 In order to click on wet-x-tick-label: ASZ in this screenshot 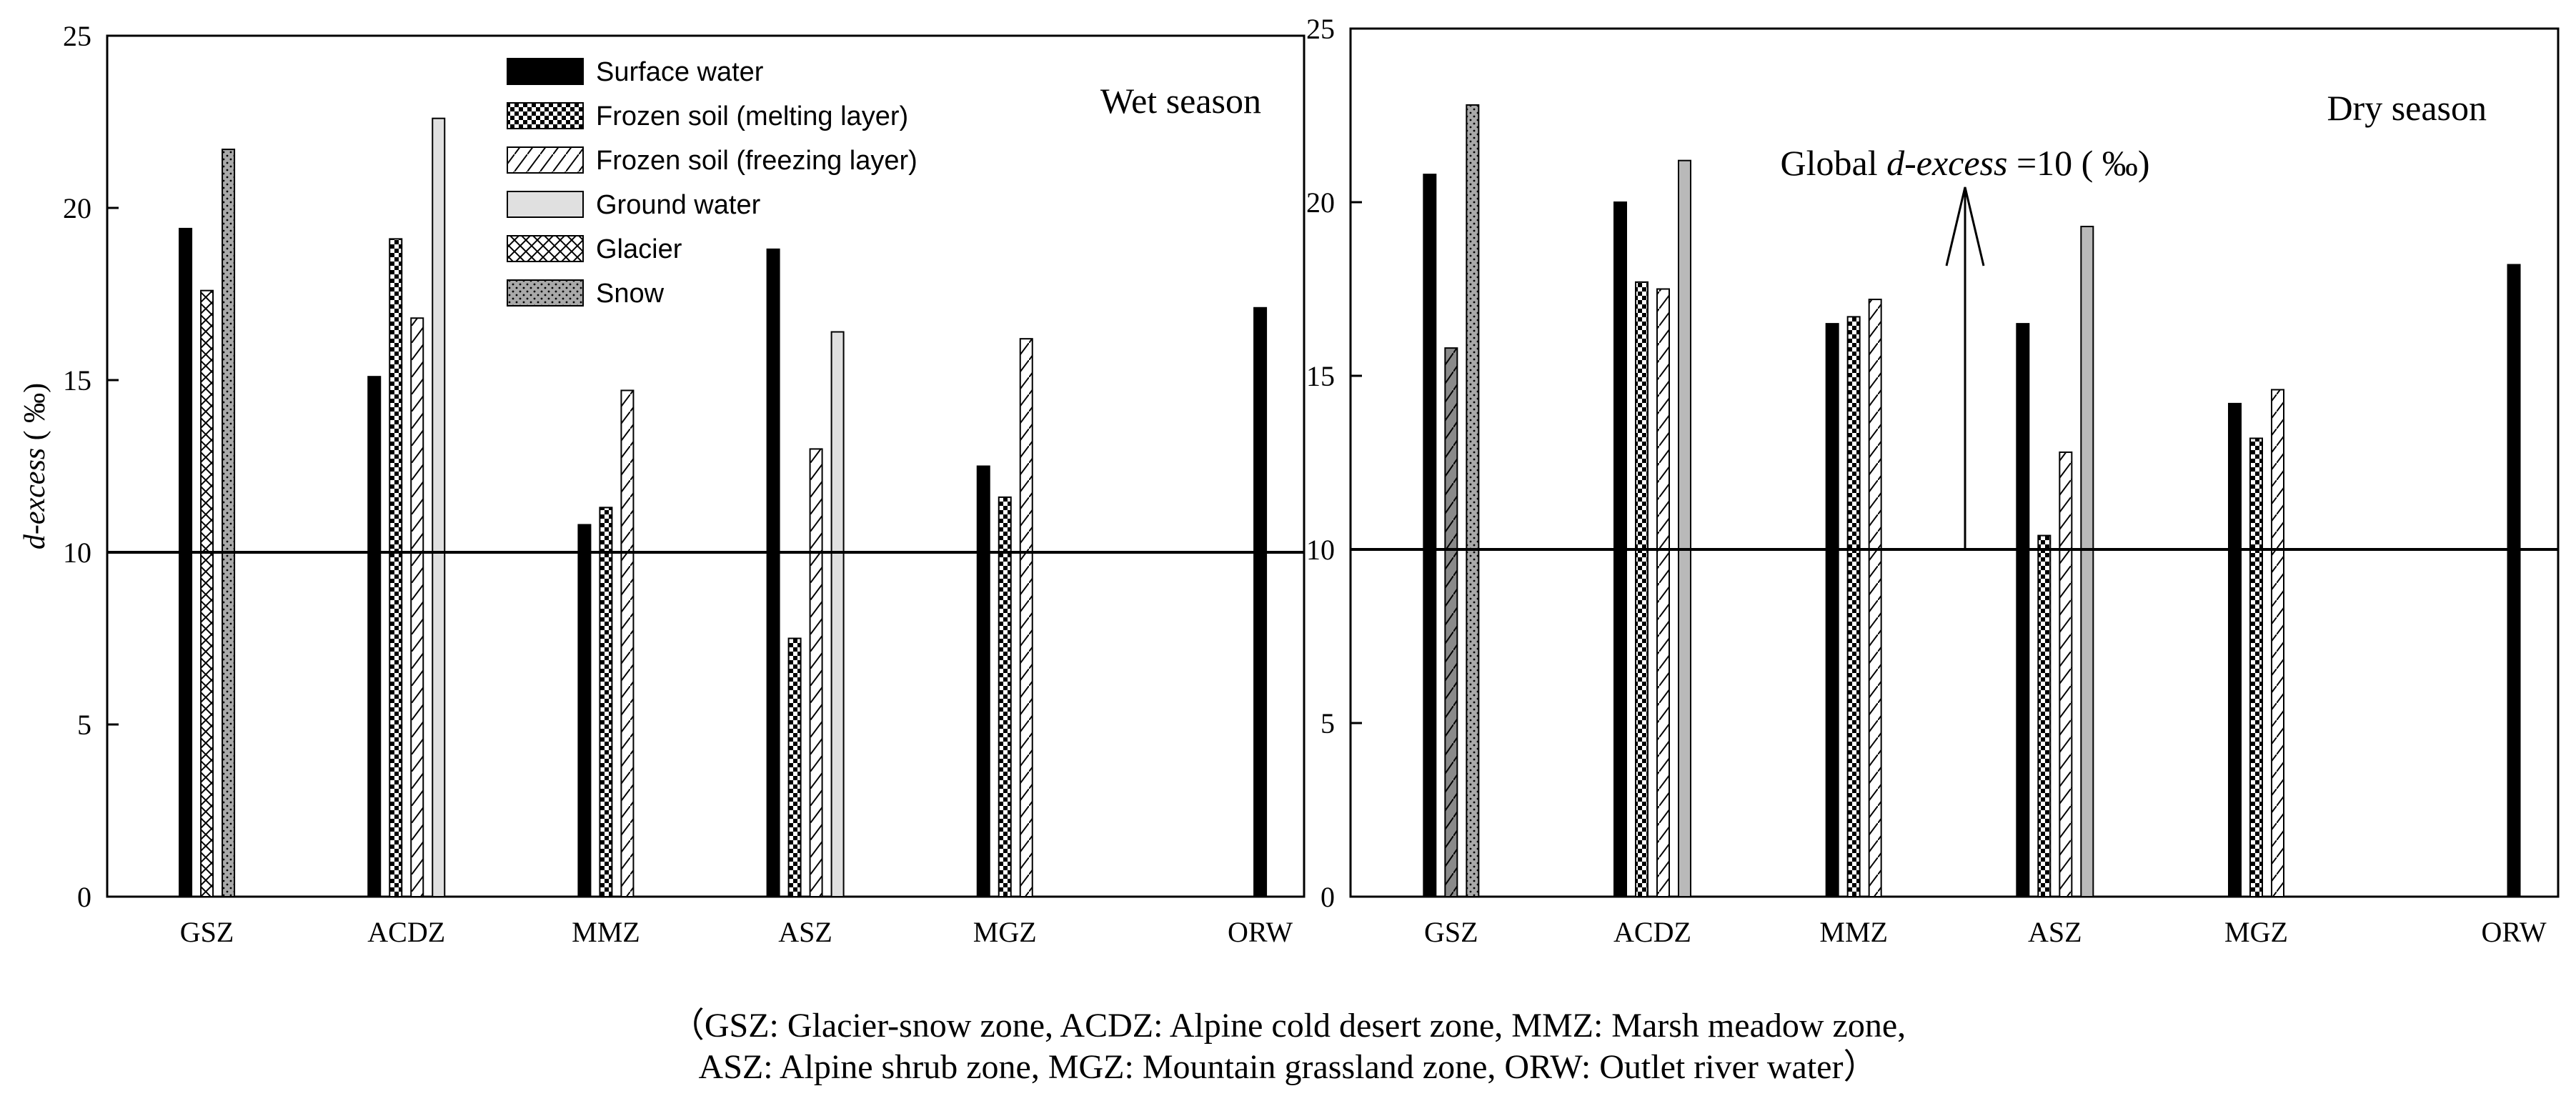, I will do `click(805, 932)`.